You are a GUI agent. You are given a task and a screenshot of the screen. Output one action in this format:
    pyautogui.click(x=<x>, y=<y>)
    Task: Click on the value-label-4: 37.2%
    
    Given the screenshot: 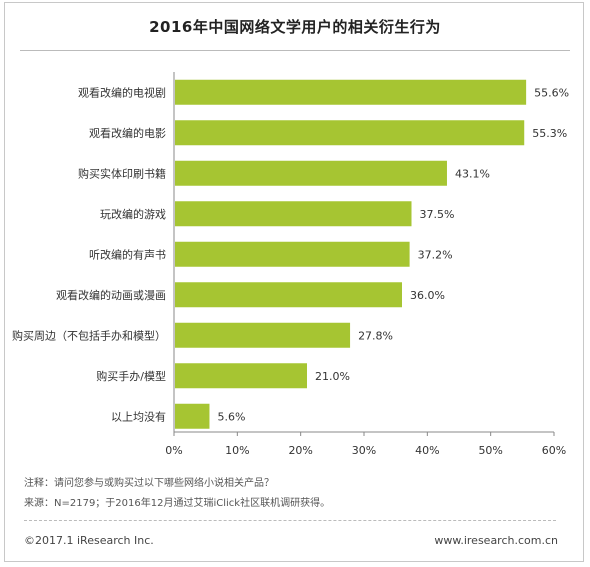 What is the action you would take?
    pyautogui.click(x=435, y=254)
    